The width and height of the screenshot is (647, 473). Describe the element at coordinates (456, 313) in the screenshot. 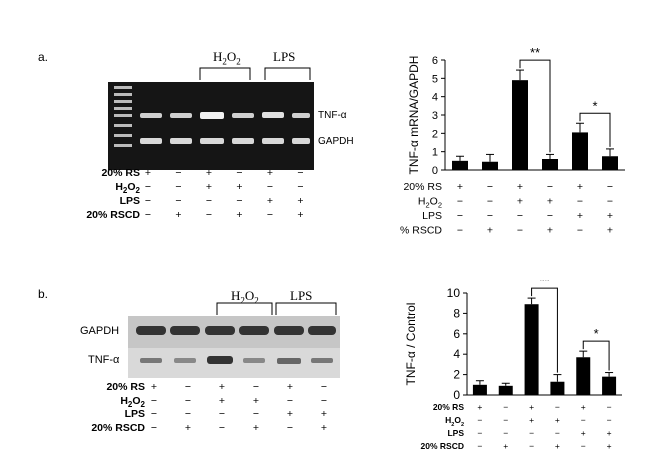

I see `y-tick-label: 8` at that location.